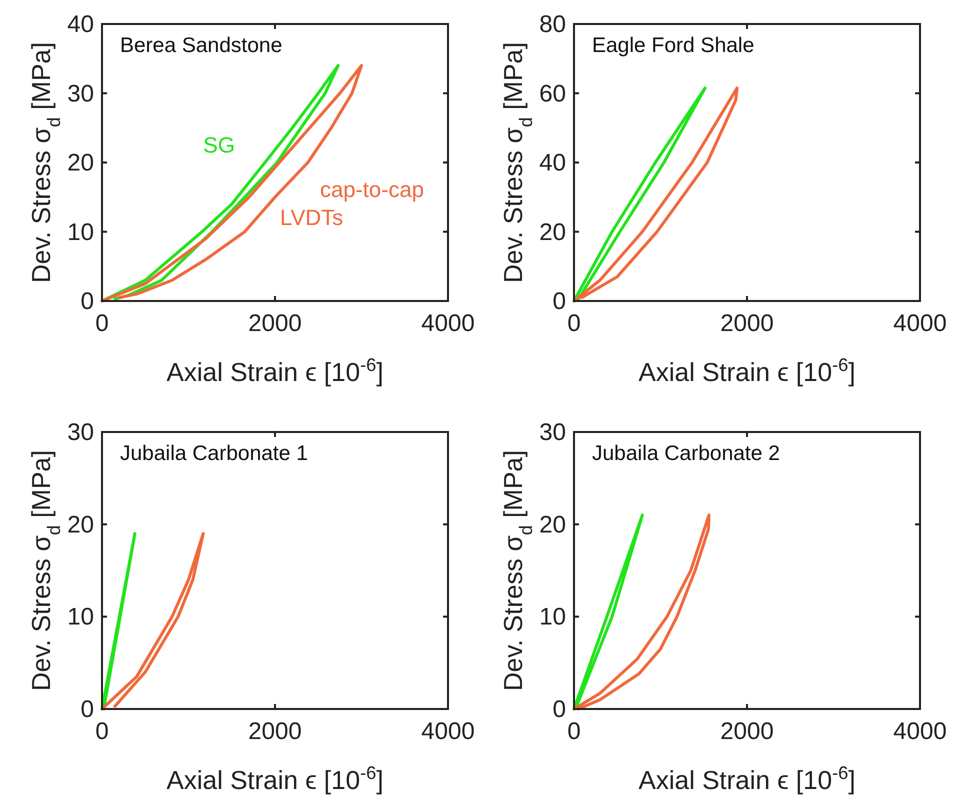 The height and width of the screenshot is (807, 960). I want to click on text: Jubaila Carbonate 1, so click(214, 453).